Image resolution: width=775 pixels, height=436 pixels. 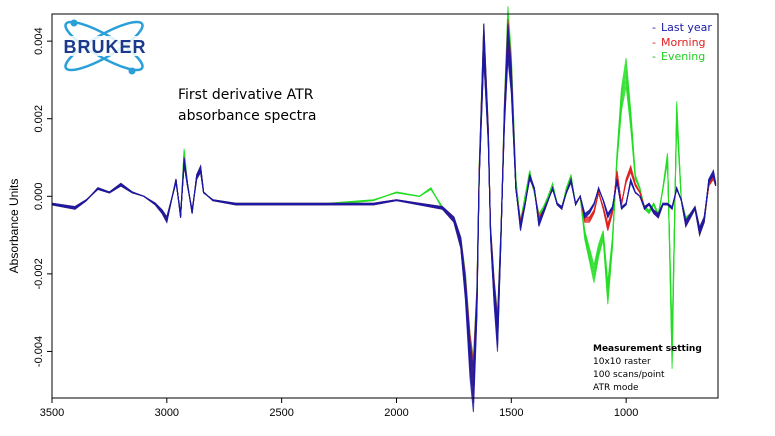 What do you see at coordinates (616, 388) in the screenshot?
I see `measurement-line-3: ATR mode` at bounding box center [616, 388].